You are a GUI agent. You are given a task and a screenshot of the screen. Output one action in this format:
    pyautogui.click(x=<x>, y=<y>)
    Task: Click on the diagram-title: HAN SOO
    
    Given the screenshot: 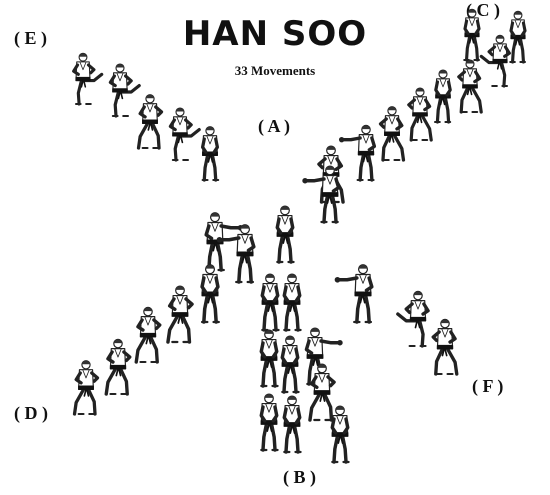 What is the action you would take?
    pyautogui.click(x=275, y=34)
    